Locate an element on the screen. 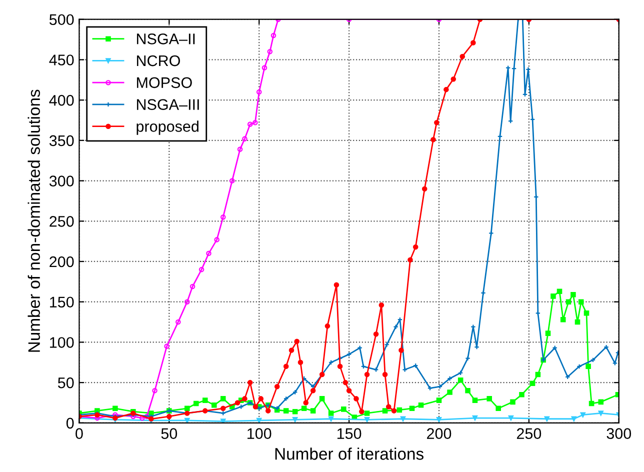 The image size is (644, 472). x-tick-label: 50 is located at coordinates (169, 433).